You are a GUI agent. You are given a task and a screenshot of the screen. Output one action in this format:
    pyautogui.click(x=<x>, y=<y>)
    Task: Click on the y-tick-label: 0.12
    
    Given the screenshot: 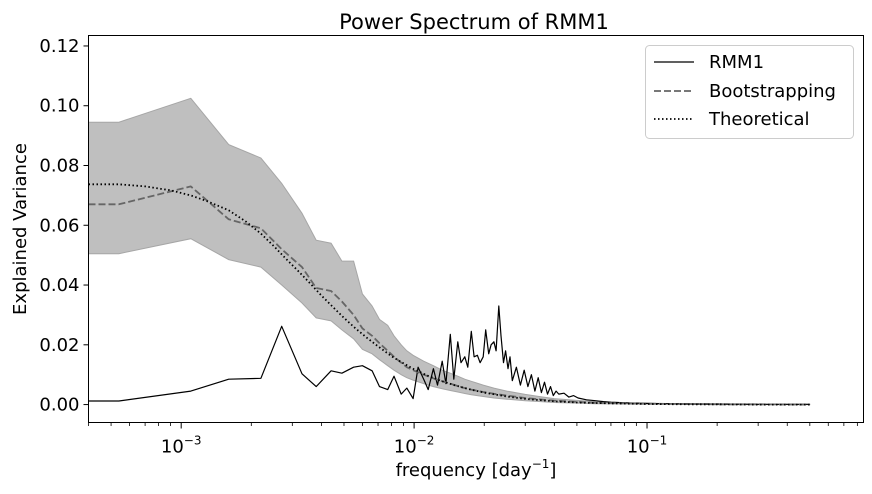 What is the action you would take?
    pyautogui.click(x=59, y=46)
    